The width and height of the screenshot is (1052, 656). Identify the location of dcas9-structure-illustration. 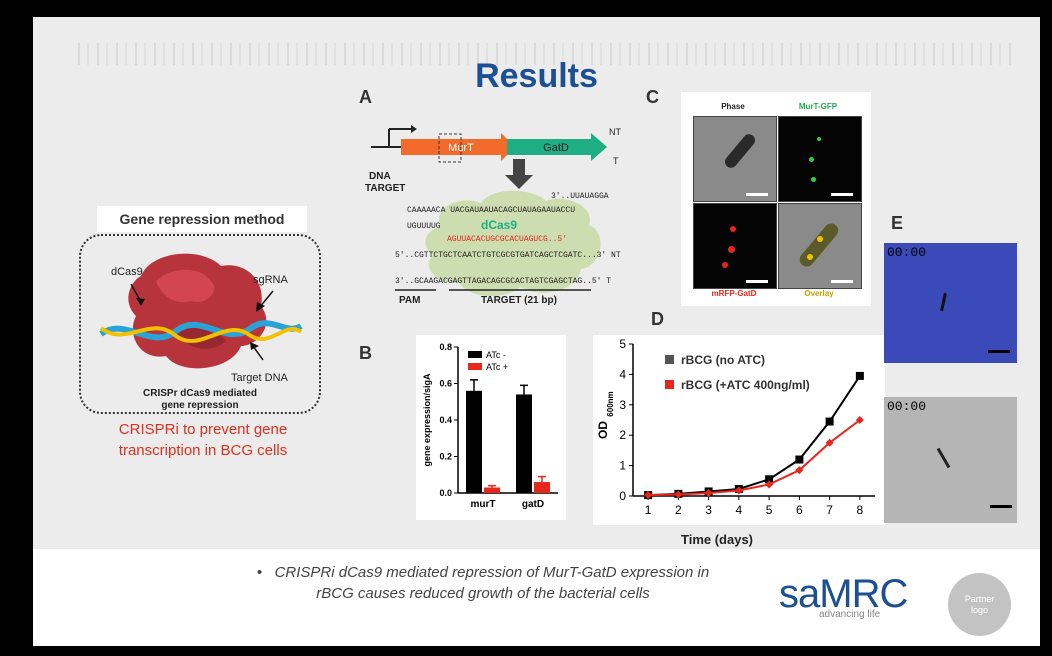
(201, 311).